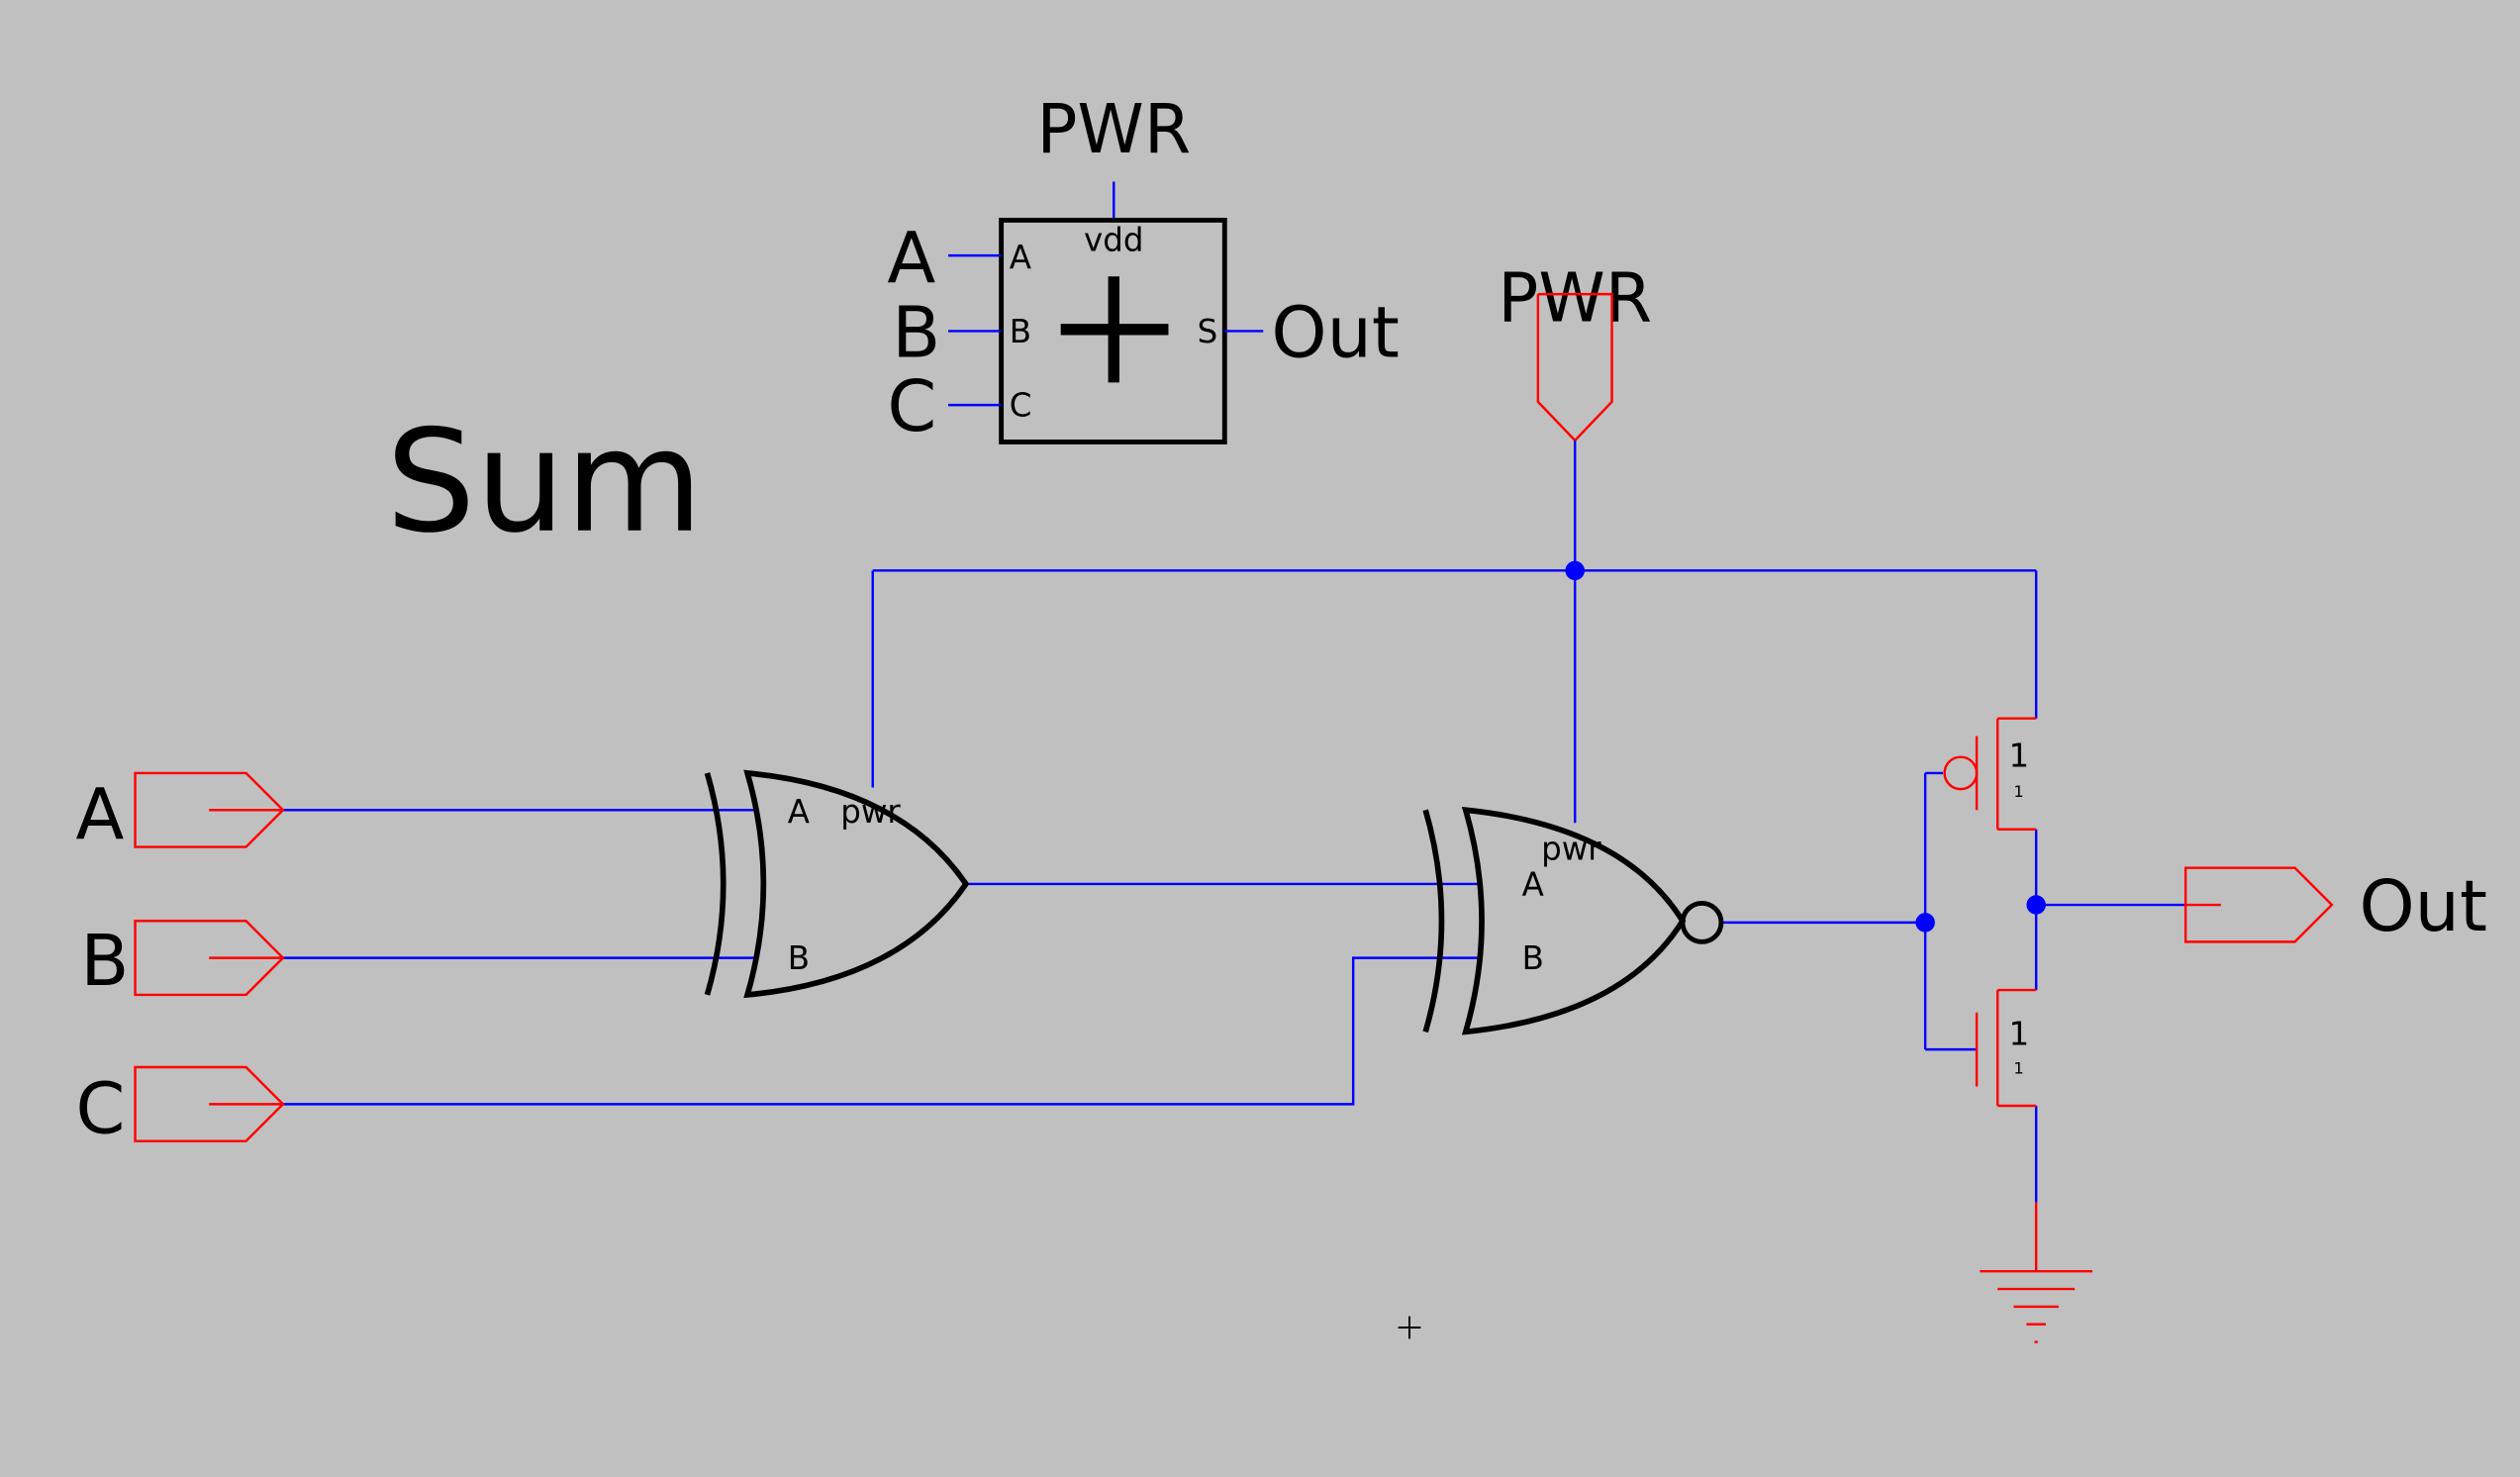 This screenshot has height=1477, width=2520. I want to click on input-b-label: B, so click(104, 961).